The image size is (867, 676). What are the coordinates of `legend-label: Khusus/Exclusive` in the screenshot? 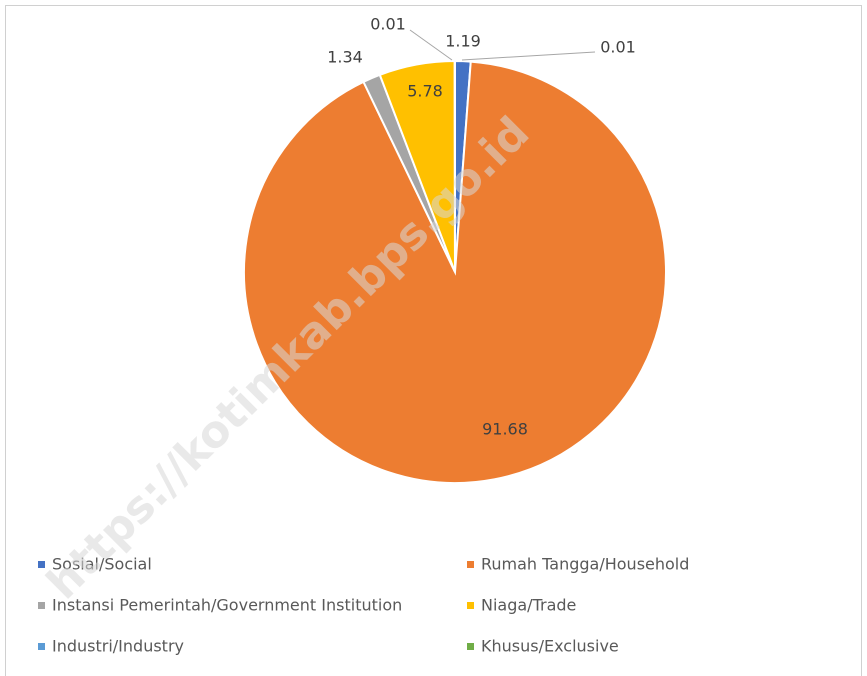 It's located at (550, 646).